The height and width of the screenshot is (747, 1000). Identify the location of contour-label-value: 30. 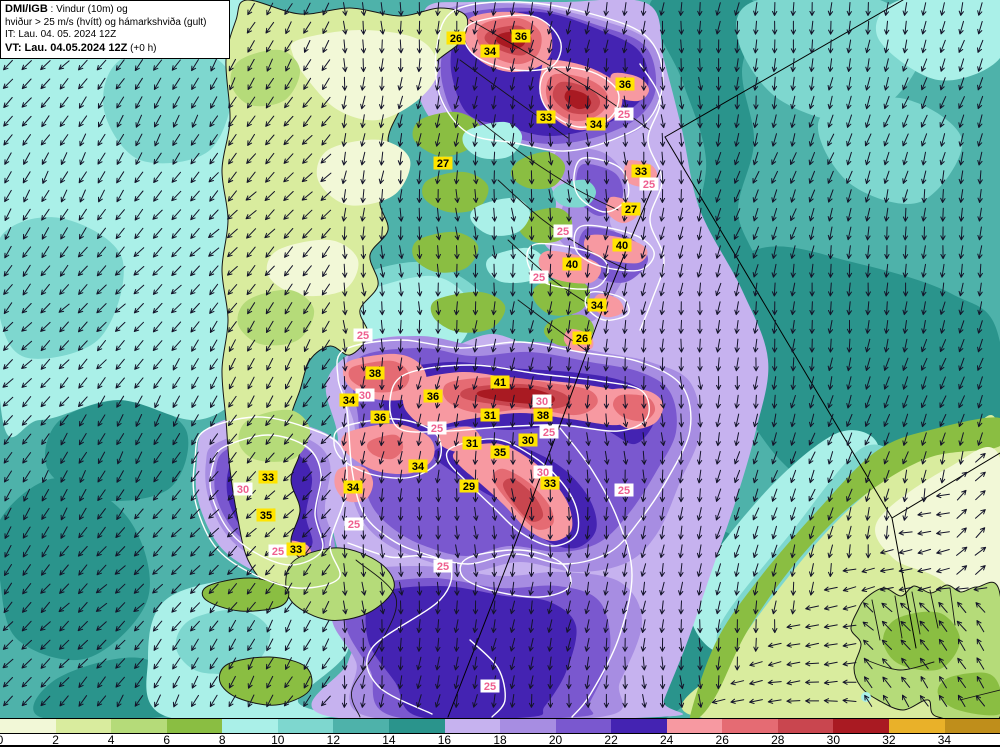
(243, 490).